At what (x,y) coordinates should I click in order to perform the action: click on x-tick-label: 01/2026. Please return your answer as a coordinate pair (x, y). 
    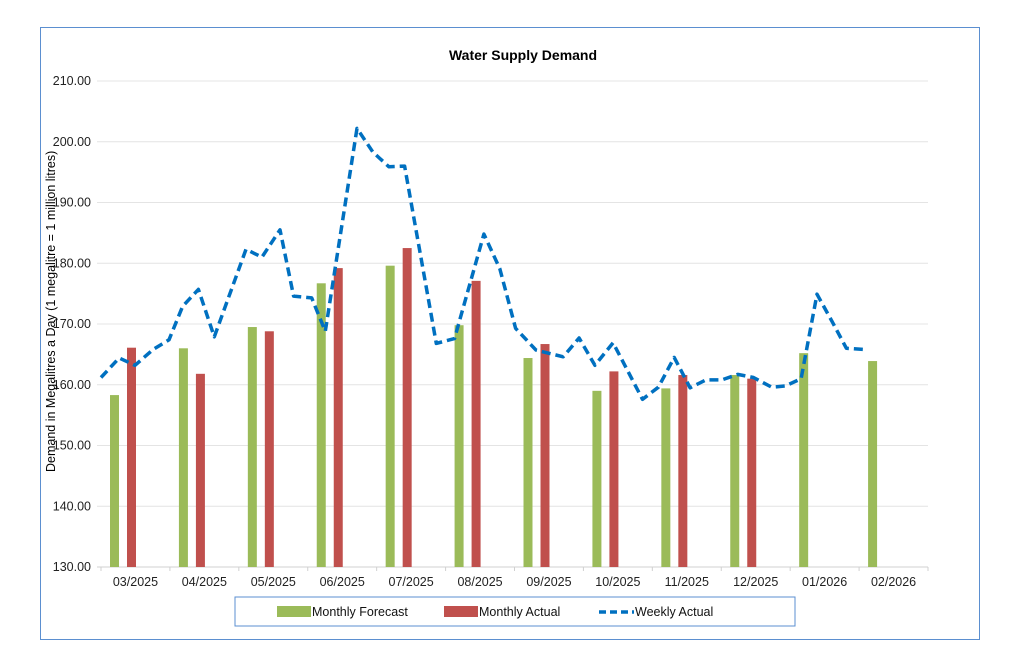
    Looking at the image, I should click on (824, 582).